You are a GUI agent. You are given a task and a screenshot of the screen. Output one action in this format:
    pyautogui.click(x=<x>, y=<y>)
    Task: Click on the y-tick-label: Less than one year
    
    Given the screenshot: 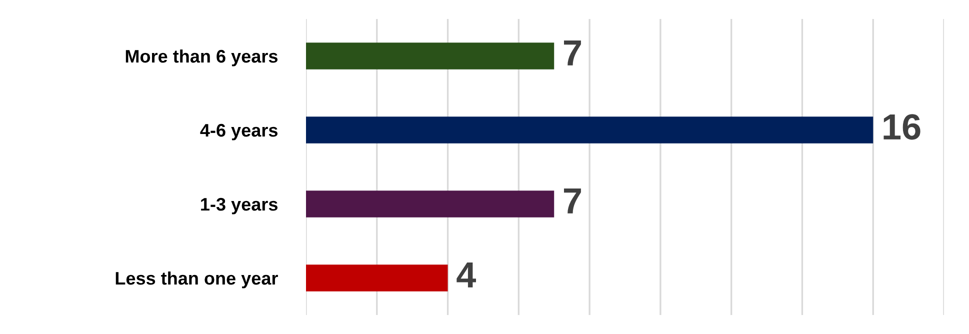 What is the action you would take?
    pyautogui.click(x=197, y=279)
    